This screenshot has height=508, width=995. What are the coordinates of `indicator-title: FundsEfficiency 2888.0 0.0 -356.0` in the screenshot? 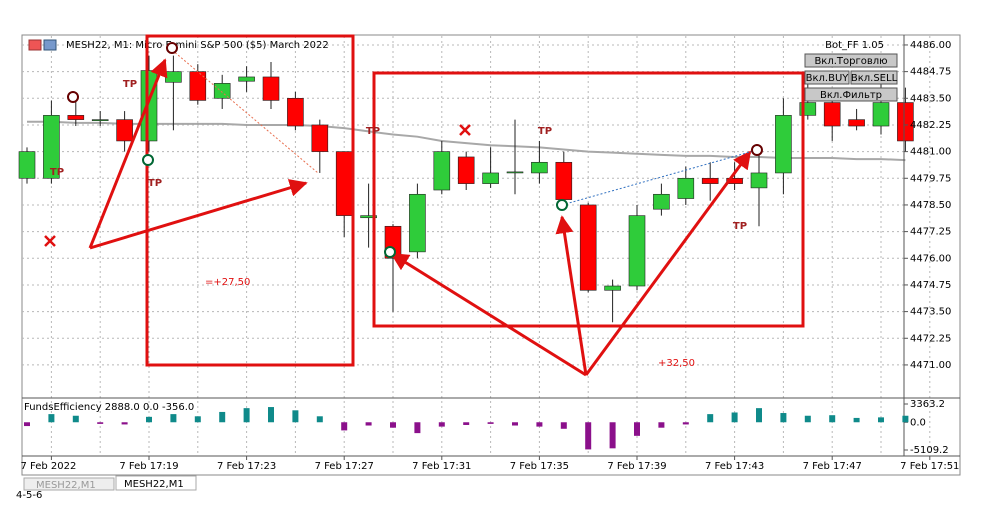 It's located at (109, 407).